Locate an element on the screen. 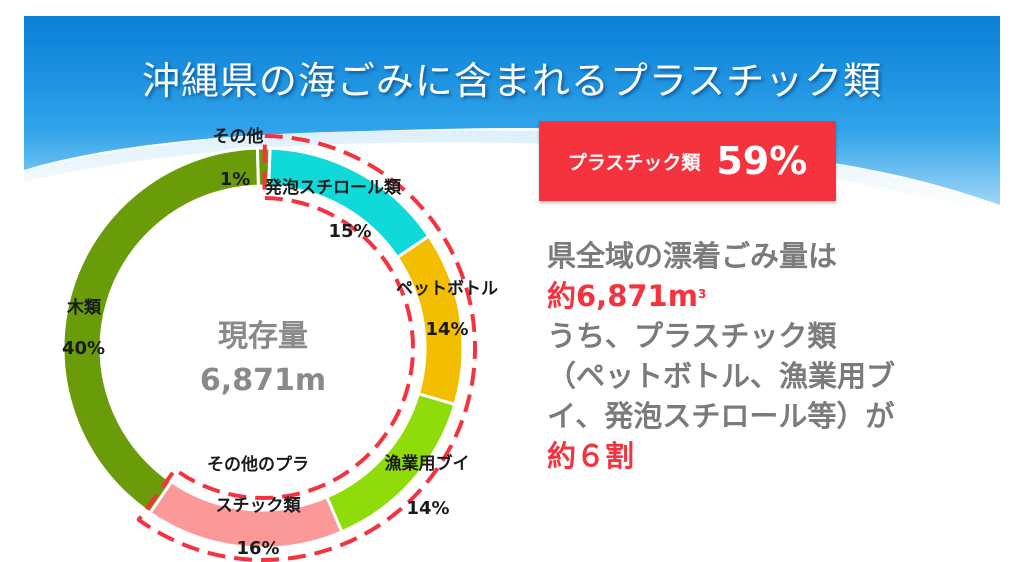  center-label-title: 現存量 is located at coordinates (263, 336).